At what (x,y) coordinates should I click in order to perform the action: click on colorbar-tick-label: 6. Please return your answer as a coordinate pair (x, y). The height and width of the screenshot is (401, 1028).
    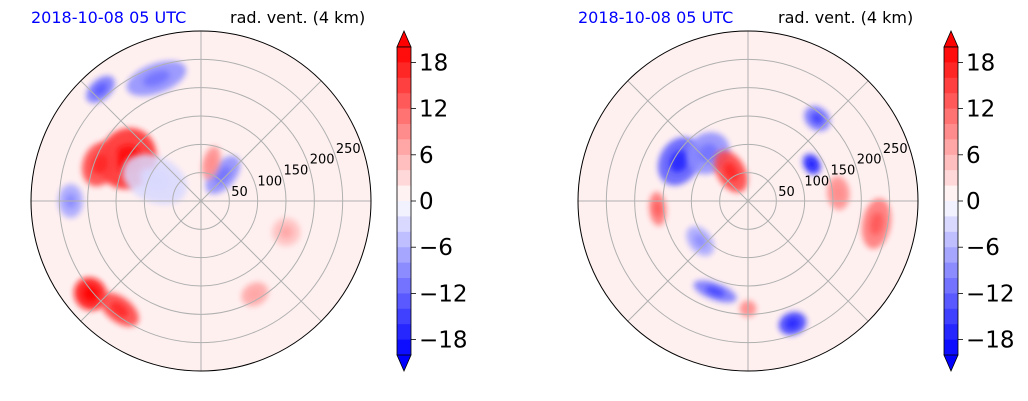
    Looking at the image, I should click on (973, 156).